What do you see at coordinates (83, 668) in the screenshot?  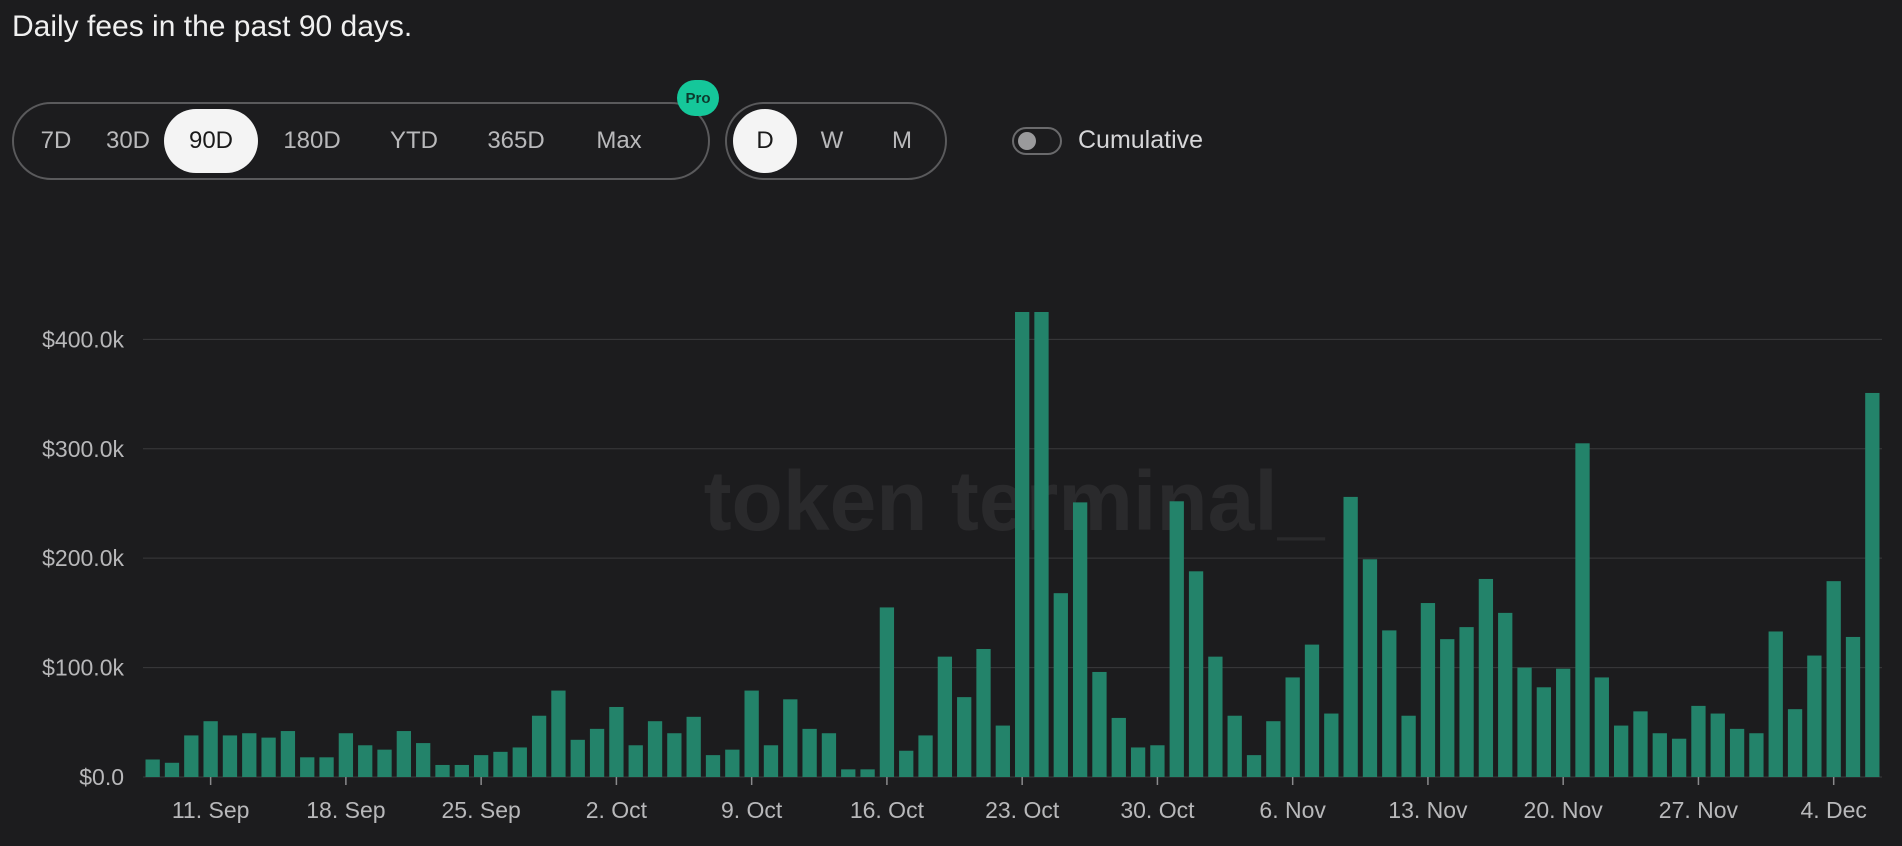 I see `y-tick-label: $100.0k` at bounding box center [83, 668].